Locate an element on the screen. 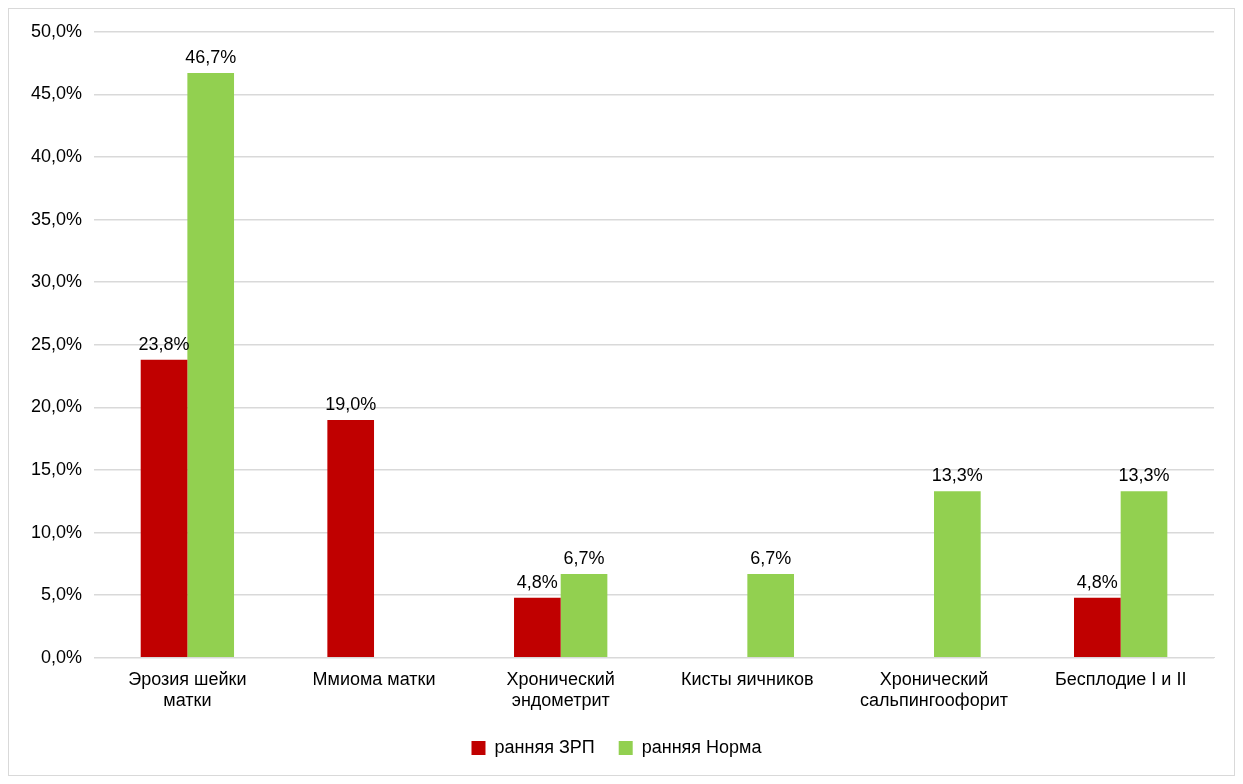  y-tick-label: 20,0% is located at coordinates (56, 406).